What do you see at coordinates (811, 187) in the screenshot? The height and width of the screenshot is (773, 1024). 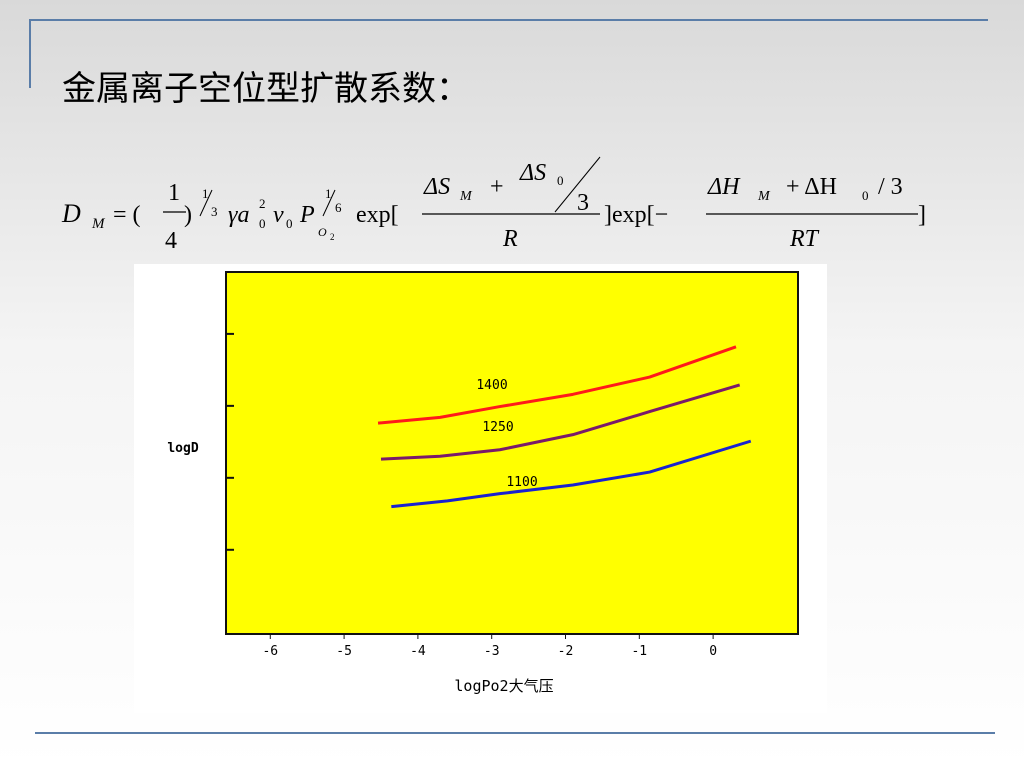 I see `formula-part: + ΔH` at bounding box center [811, 187].